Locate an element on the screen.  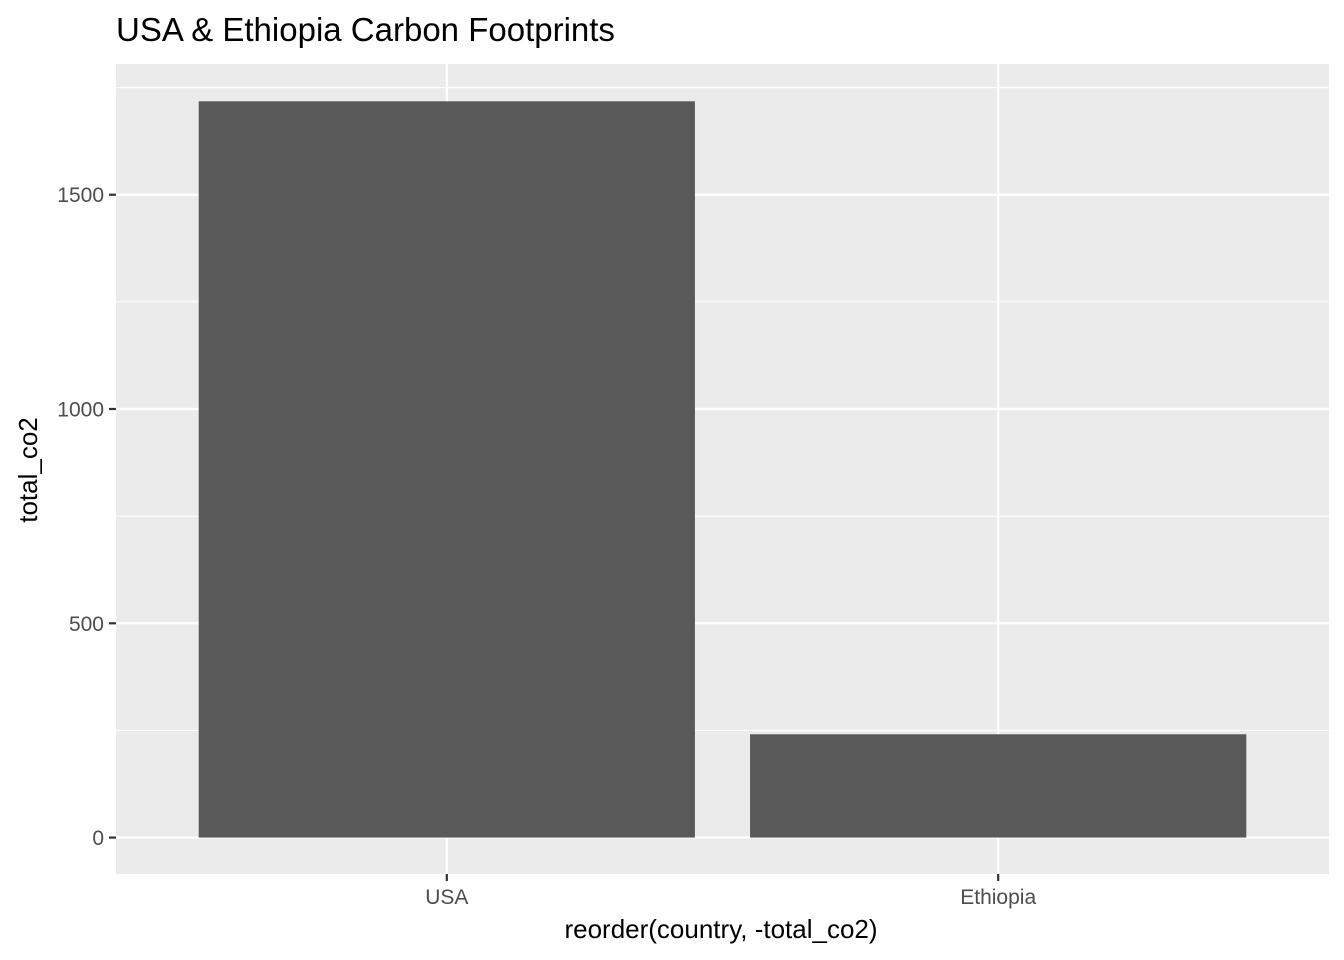
chart-title: USA & Ethiopia Carbon Footprints is located at coordinates (365, 29).